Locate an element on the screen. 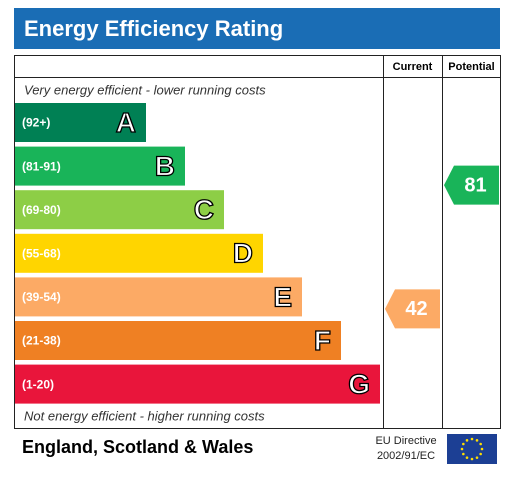 This screenshot has width=514, height=478. current-value: 42 is located at coordinates (416, 309).